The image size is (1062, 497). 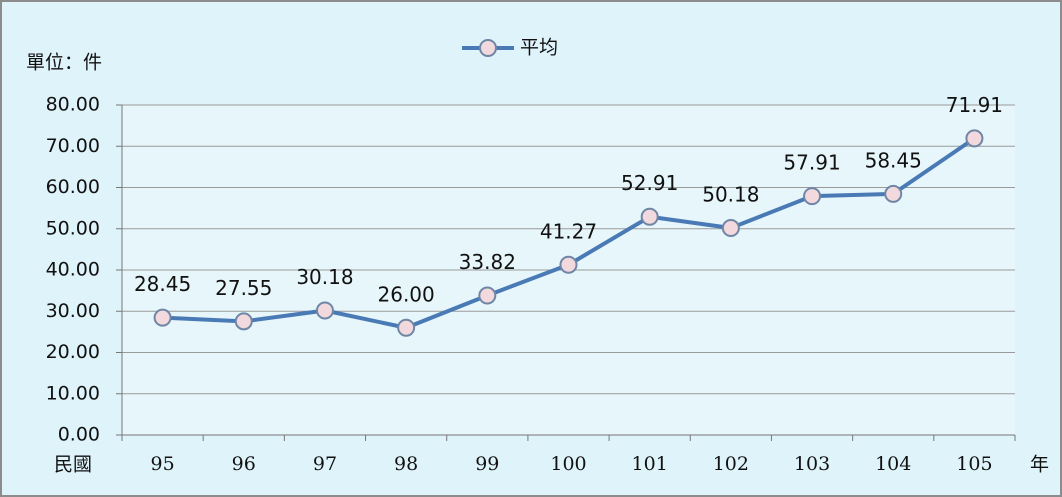 What do you see at coordinates (162, 464) in the screenshot?
I see `x-tick-label: 95` at bounding box center [162, 464].